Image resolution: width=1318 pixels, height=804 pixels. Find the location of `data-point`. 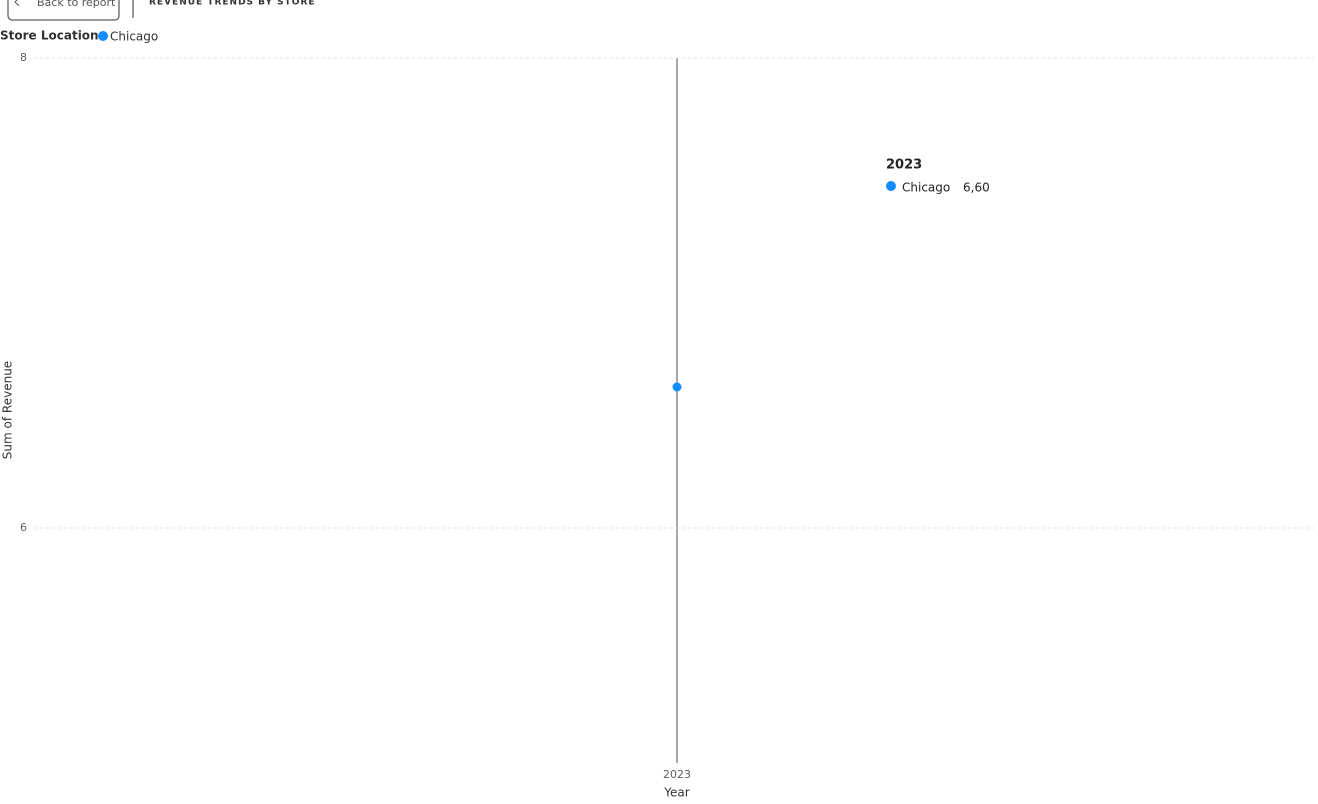

data-point is located at coordinates (677, 387).